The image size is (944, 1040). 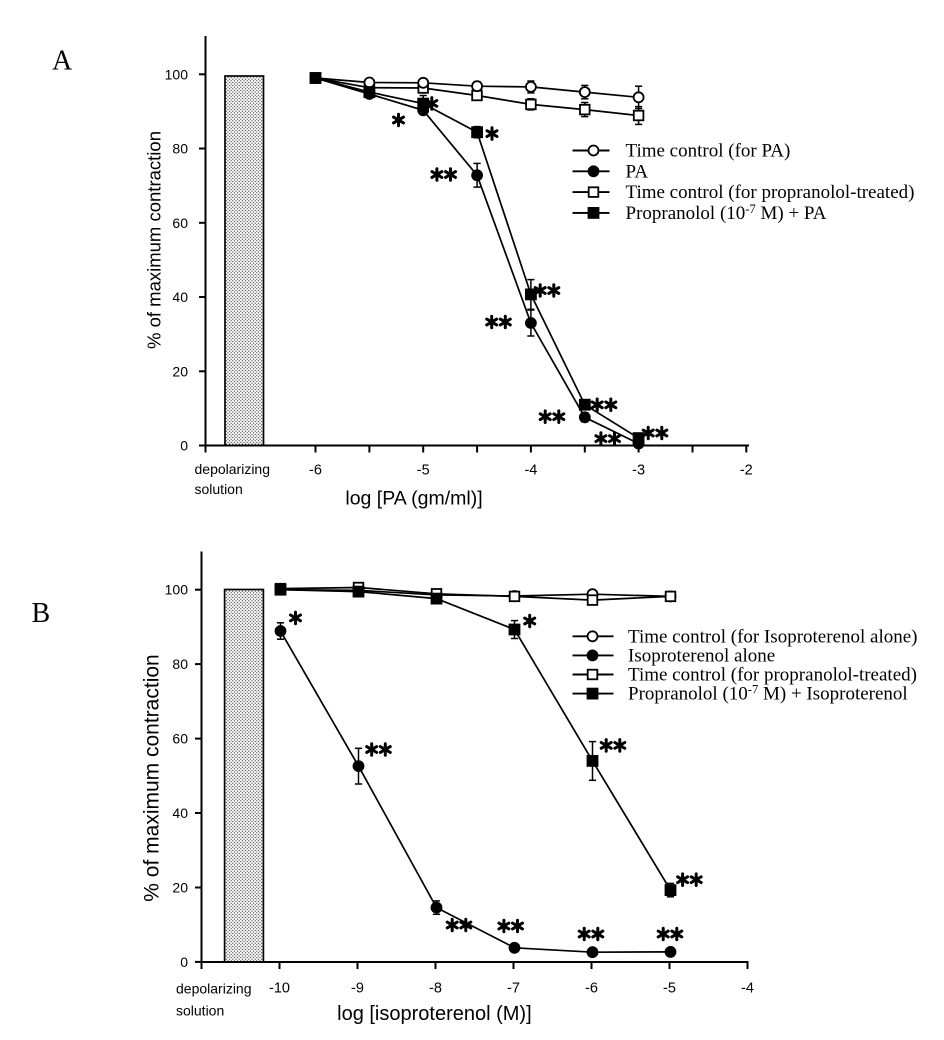 I want to click on svg-text:Time control (for Isoprotereno: Time control (for Isoproterenol alone), so click(x=773, y=636).